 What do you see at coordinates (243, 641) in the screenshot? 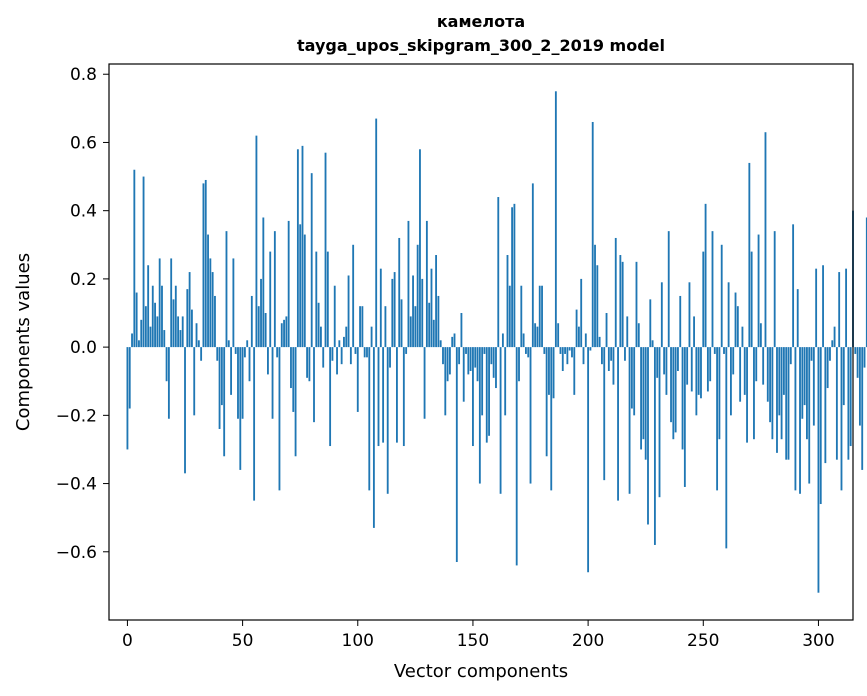
I see `x-tick-label: 50` at bounding box center [243, 641].